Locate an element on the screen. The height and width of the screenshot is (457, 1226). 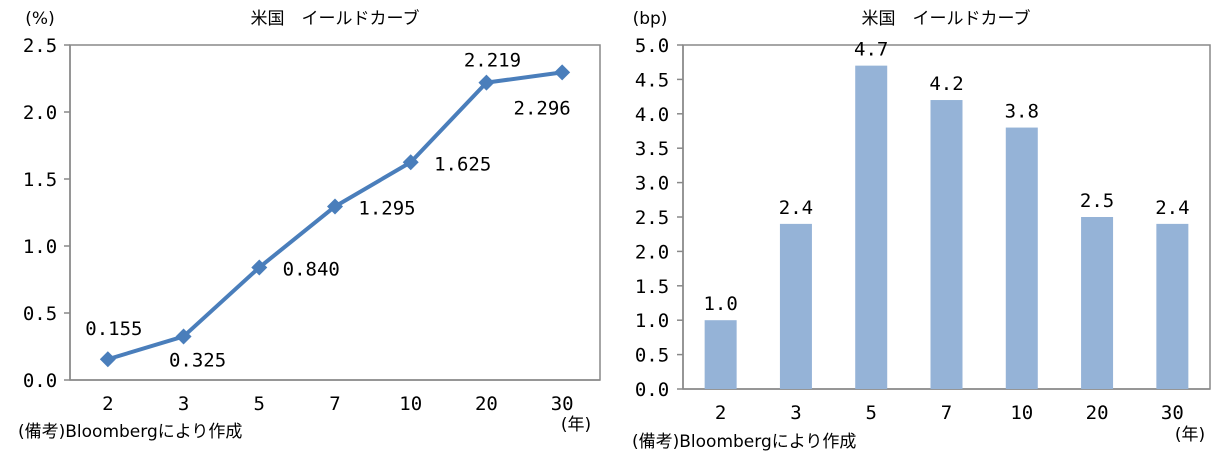
data-label: 2.296 is located at coordinates (542, 108).